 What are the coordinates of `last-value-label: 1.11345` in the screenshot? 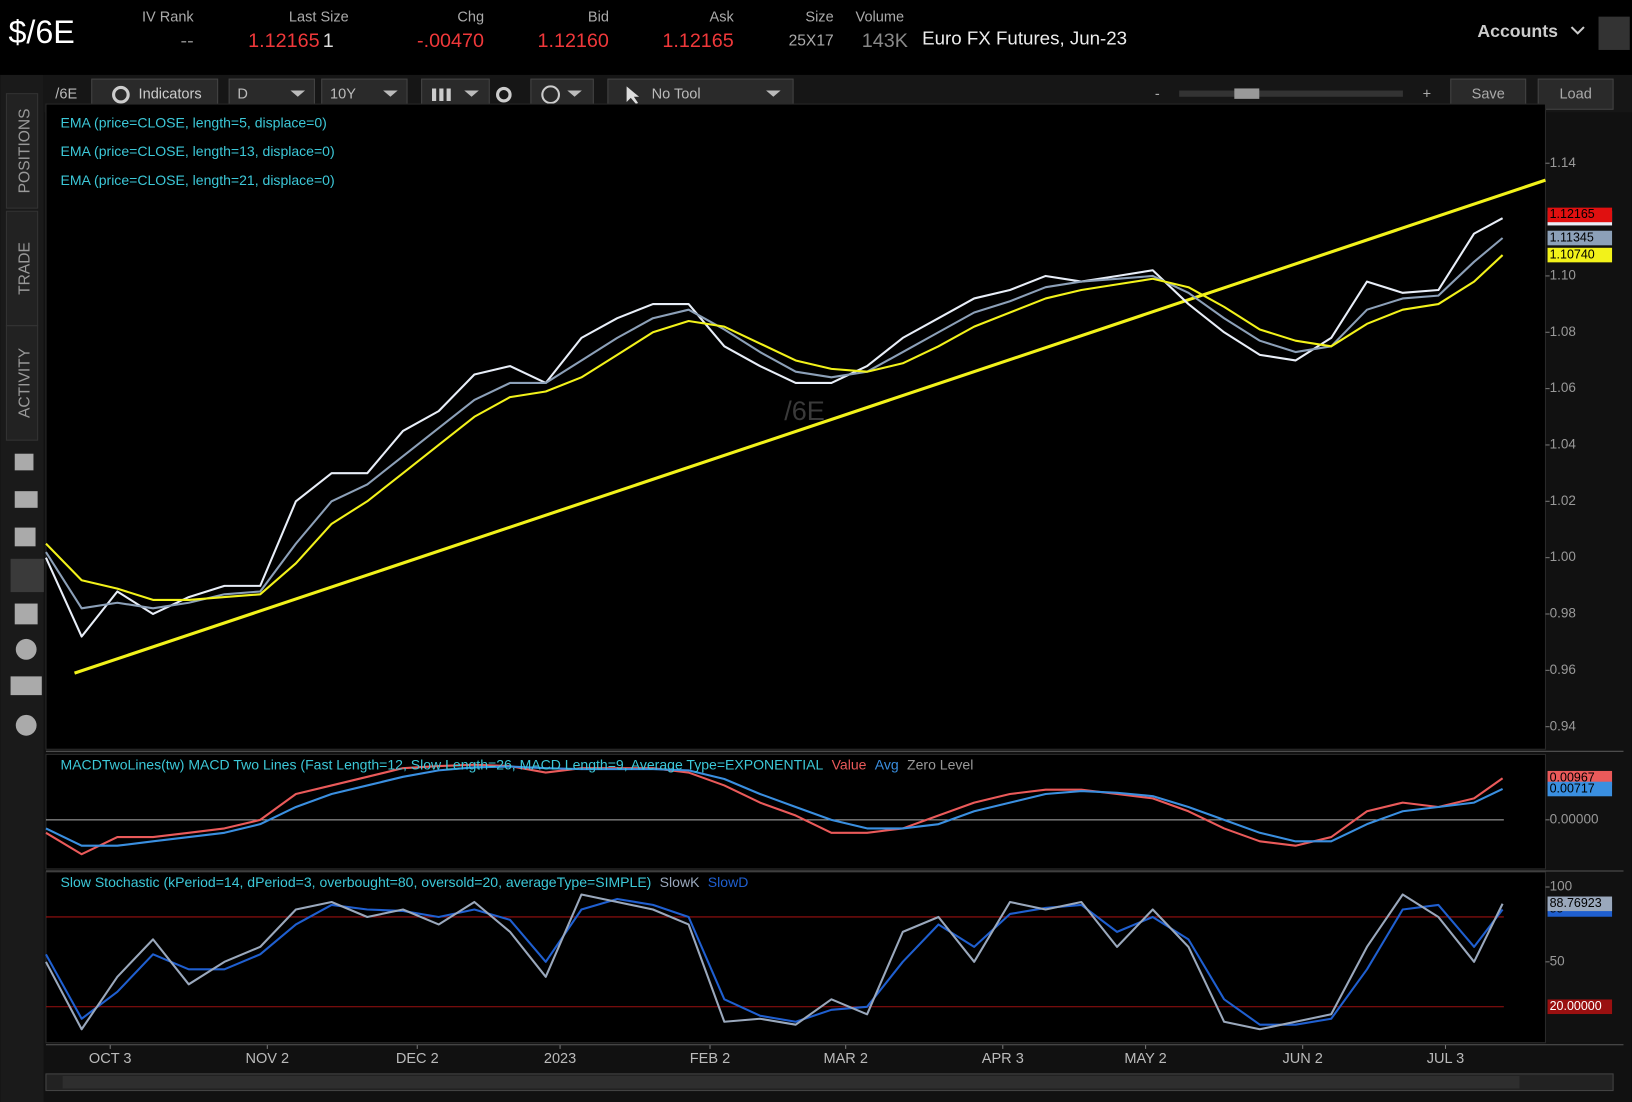 It's located at (1572, 237).